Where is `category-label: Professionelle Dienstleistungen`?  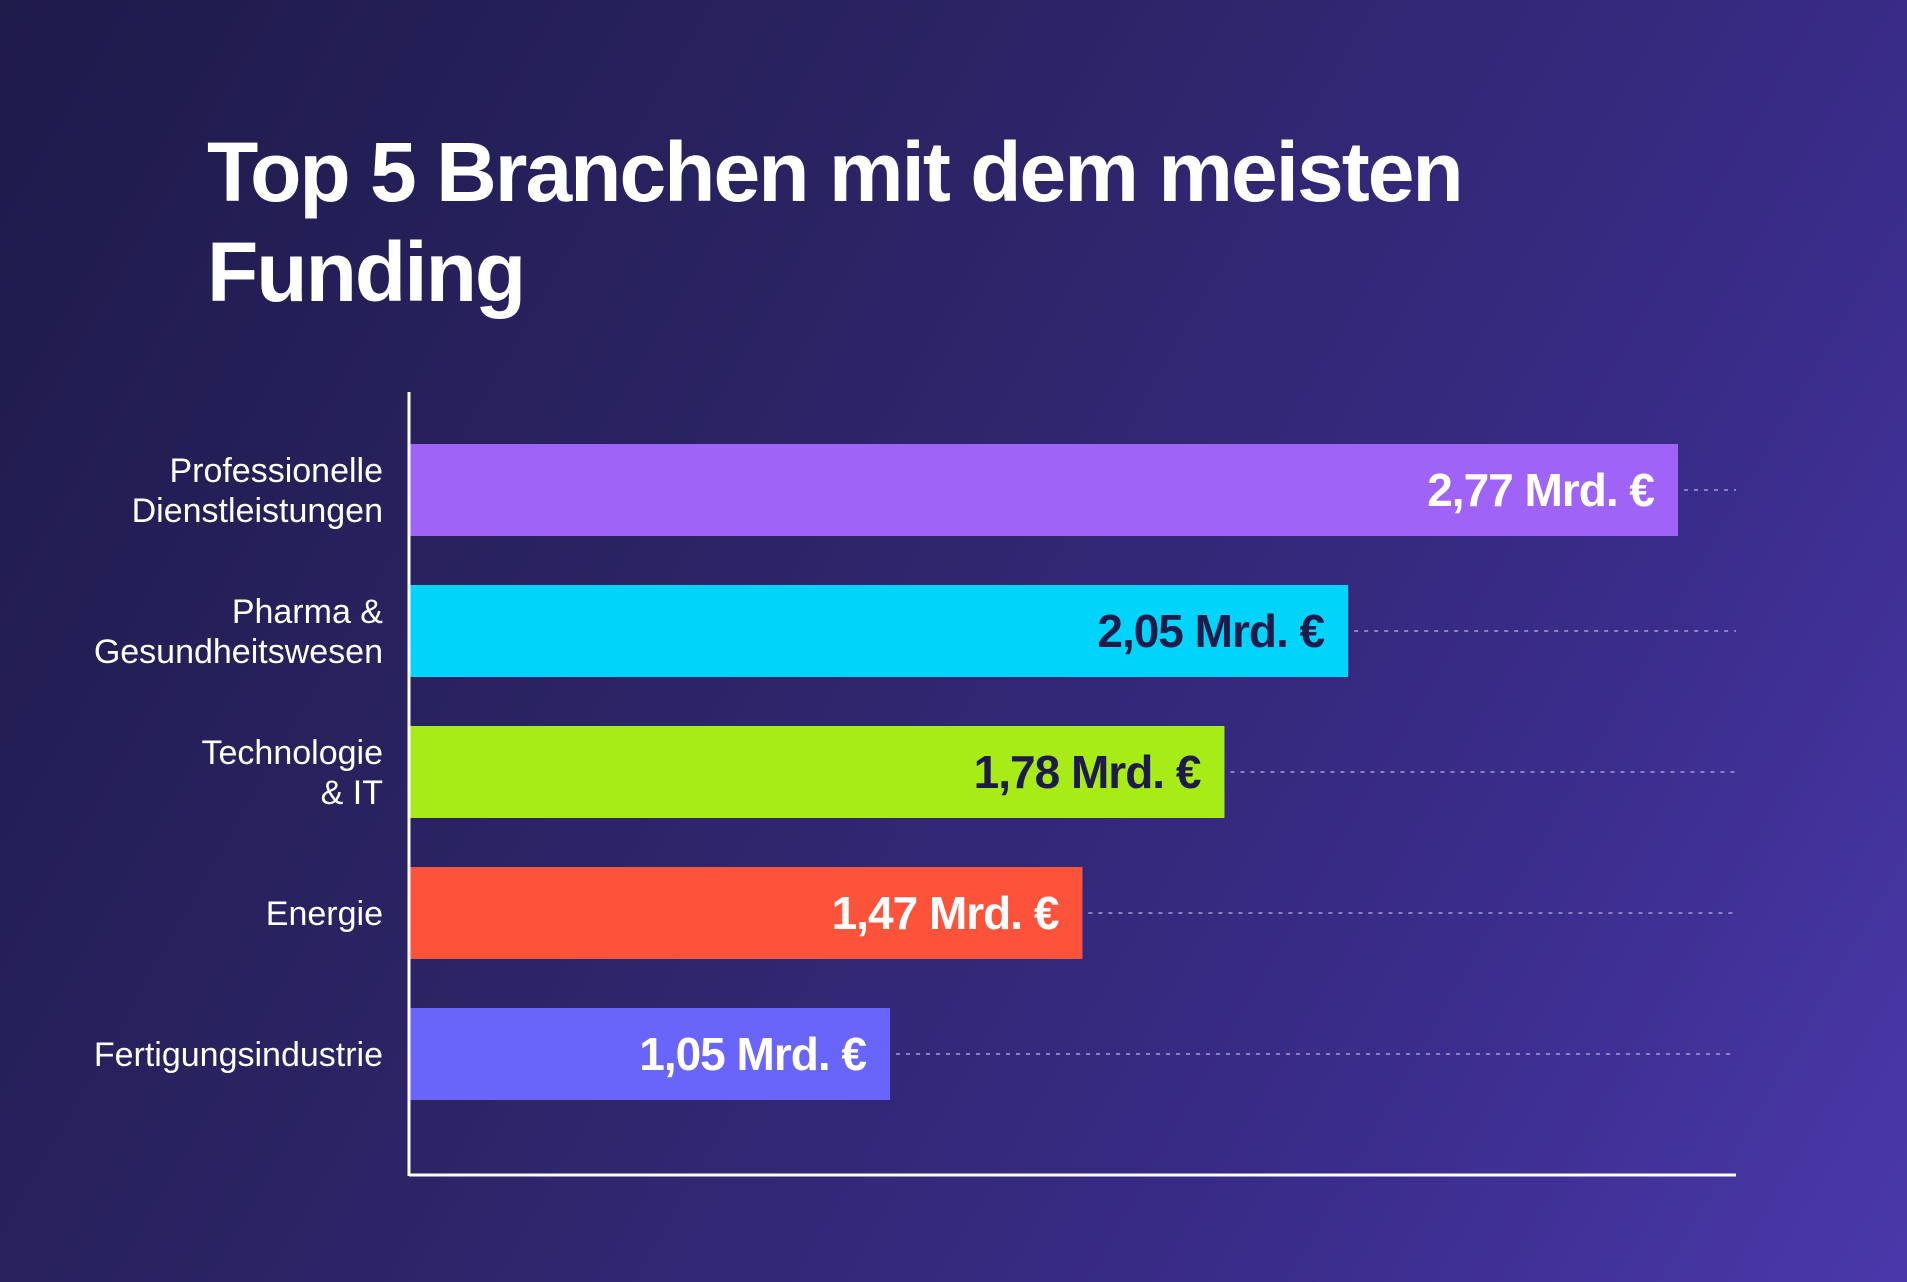
category-label: Professionelle Dienstleistungen is located at coordinates (257, 491).